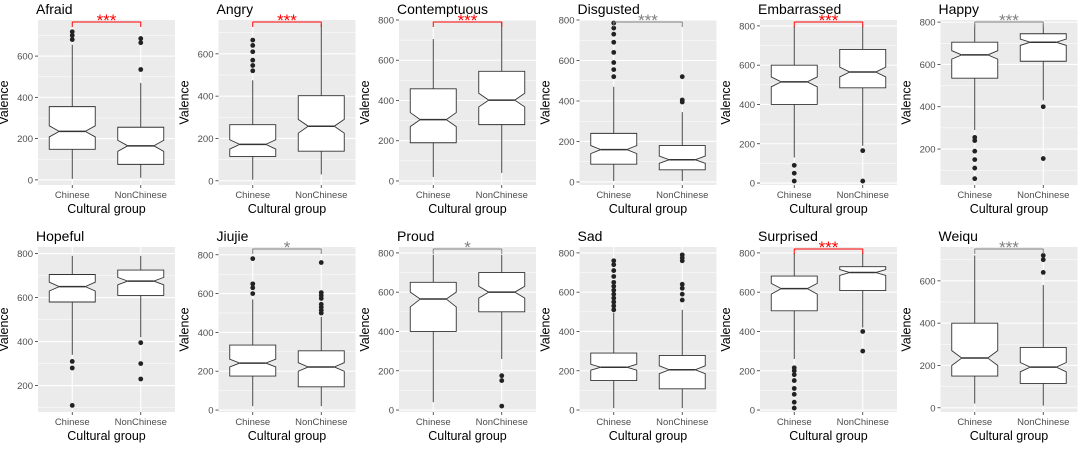 This screenshot has width=1084, height=454. What do you see at coordinates (590, 236) in the screenshot?
I see `panel-title: Sad` at bounding box center [590, 236].